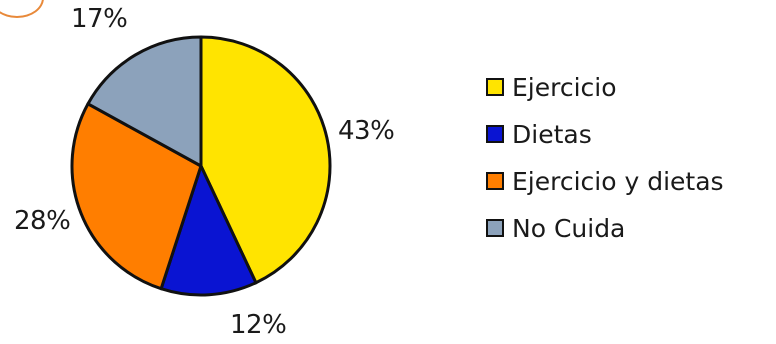 This screenshot has height=344, width=776. Describe the element at coordinates (136, 196) in the screenshot. I see `pie-slice-ejercicio-y-dietas` at that location.